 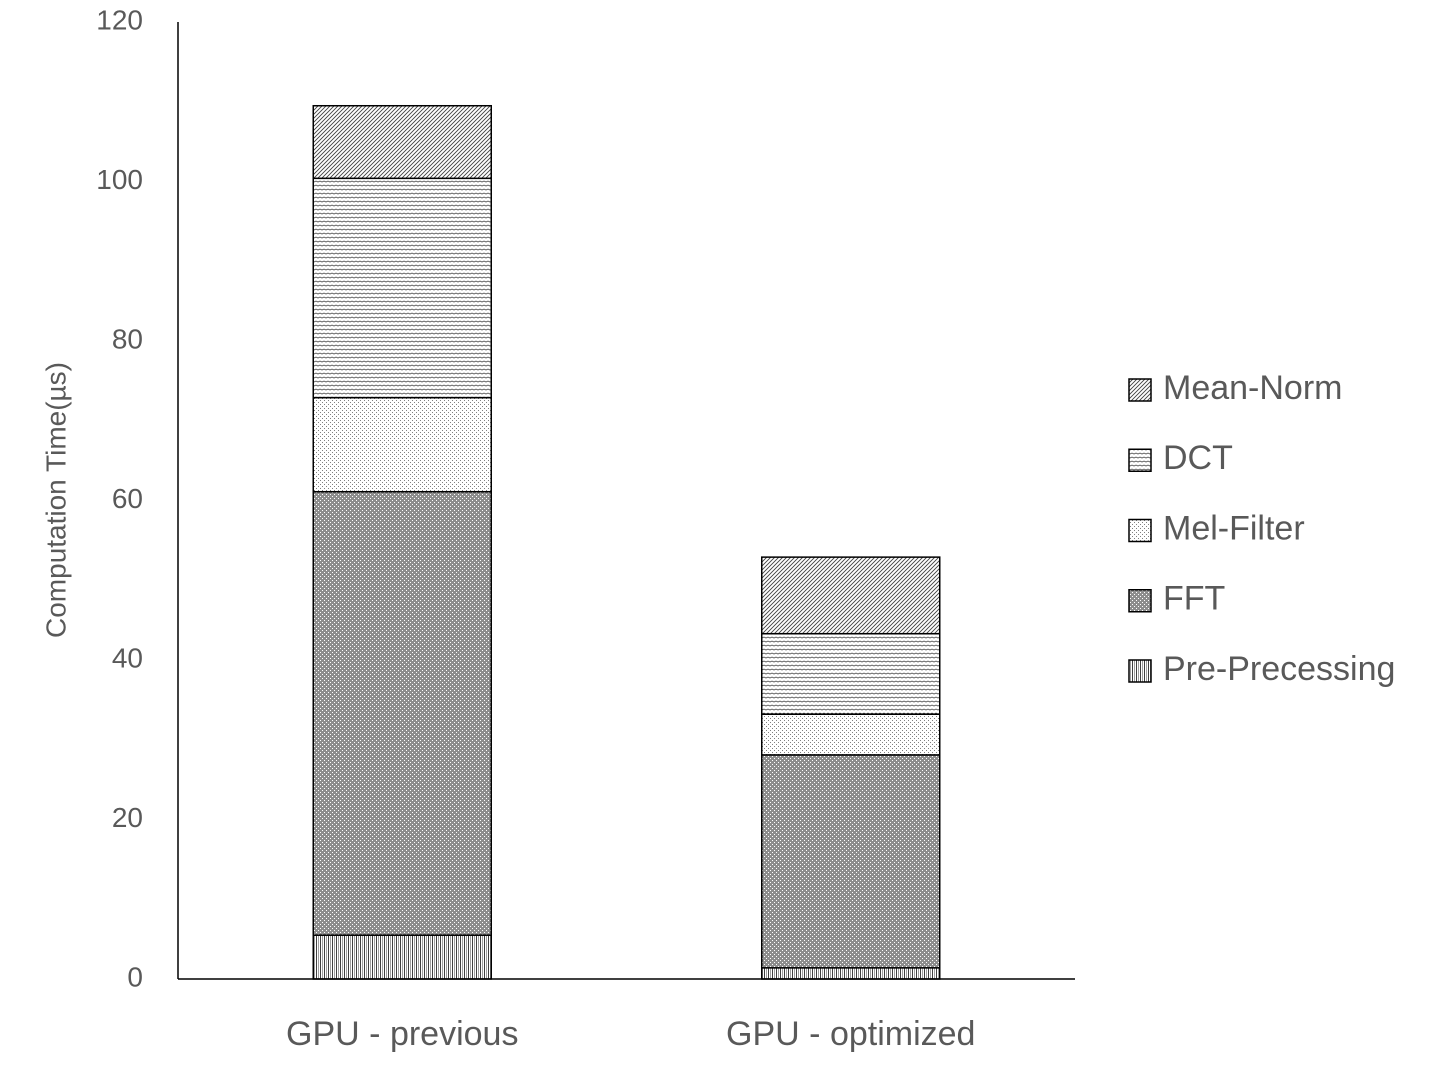 I want to click on legend-label: DCT, so click(x=1198, y=458).